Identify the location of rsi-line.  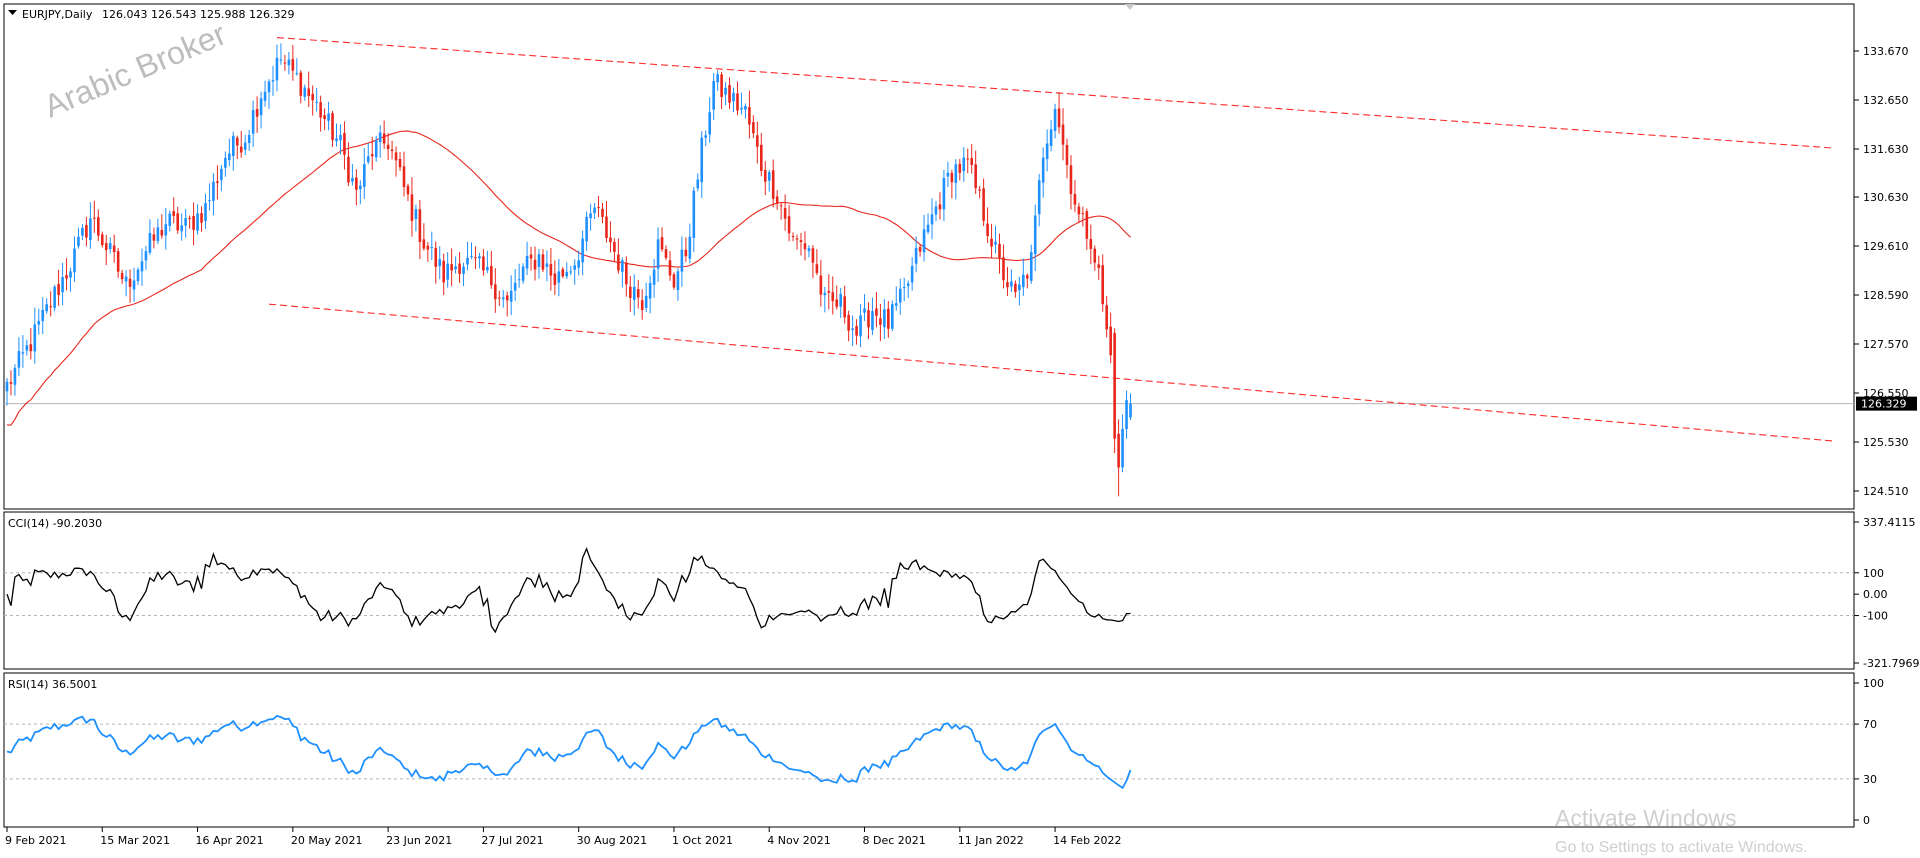
(569, 752).